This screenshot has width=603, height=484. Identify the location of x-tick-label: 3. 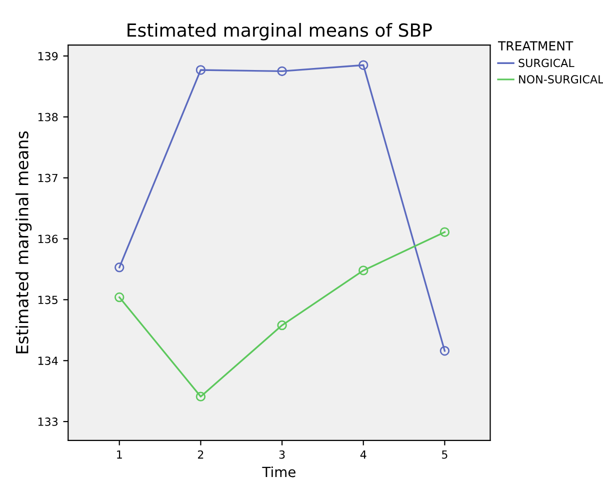
(282, 454).